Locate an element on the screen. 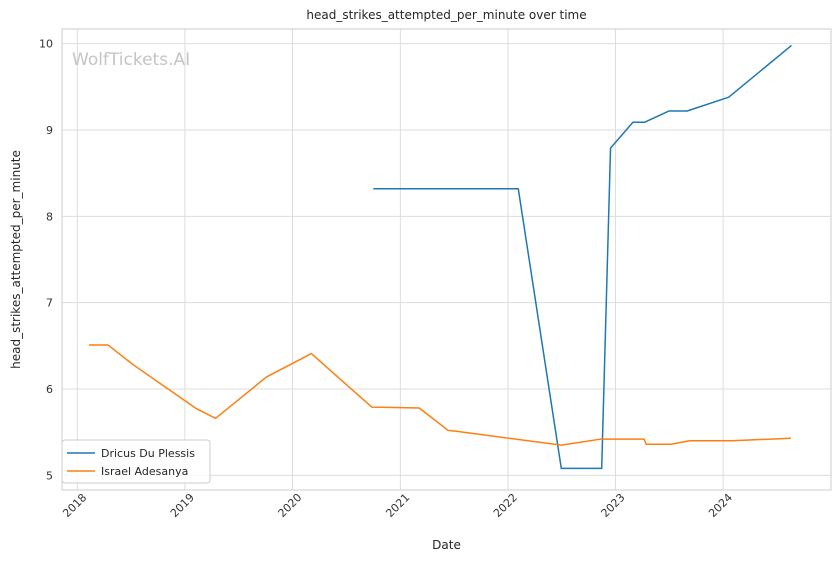 This screenshot has height=561, width=840. x-axis-title: Date is located at coordinates (446, 545).